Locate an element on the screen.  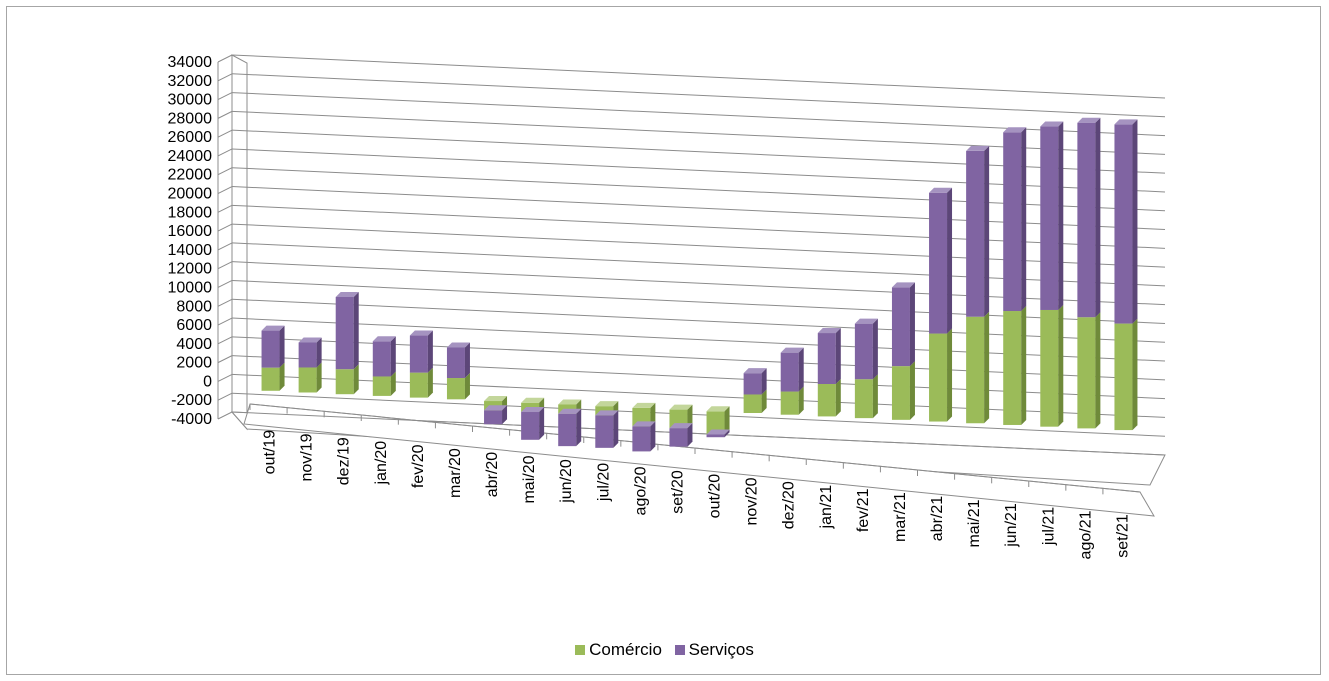
bar-servicos-12-side is located at coordinates (727, 433).